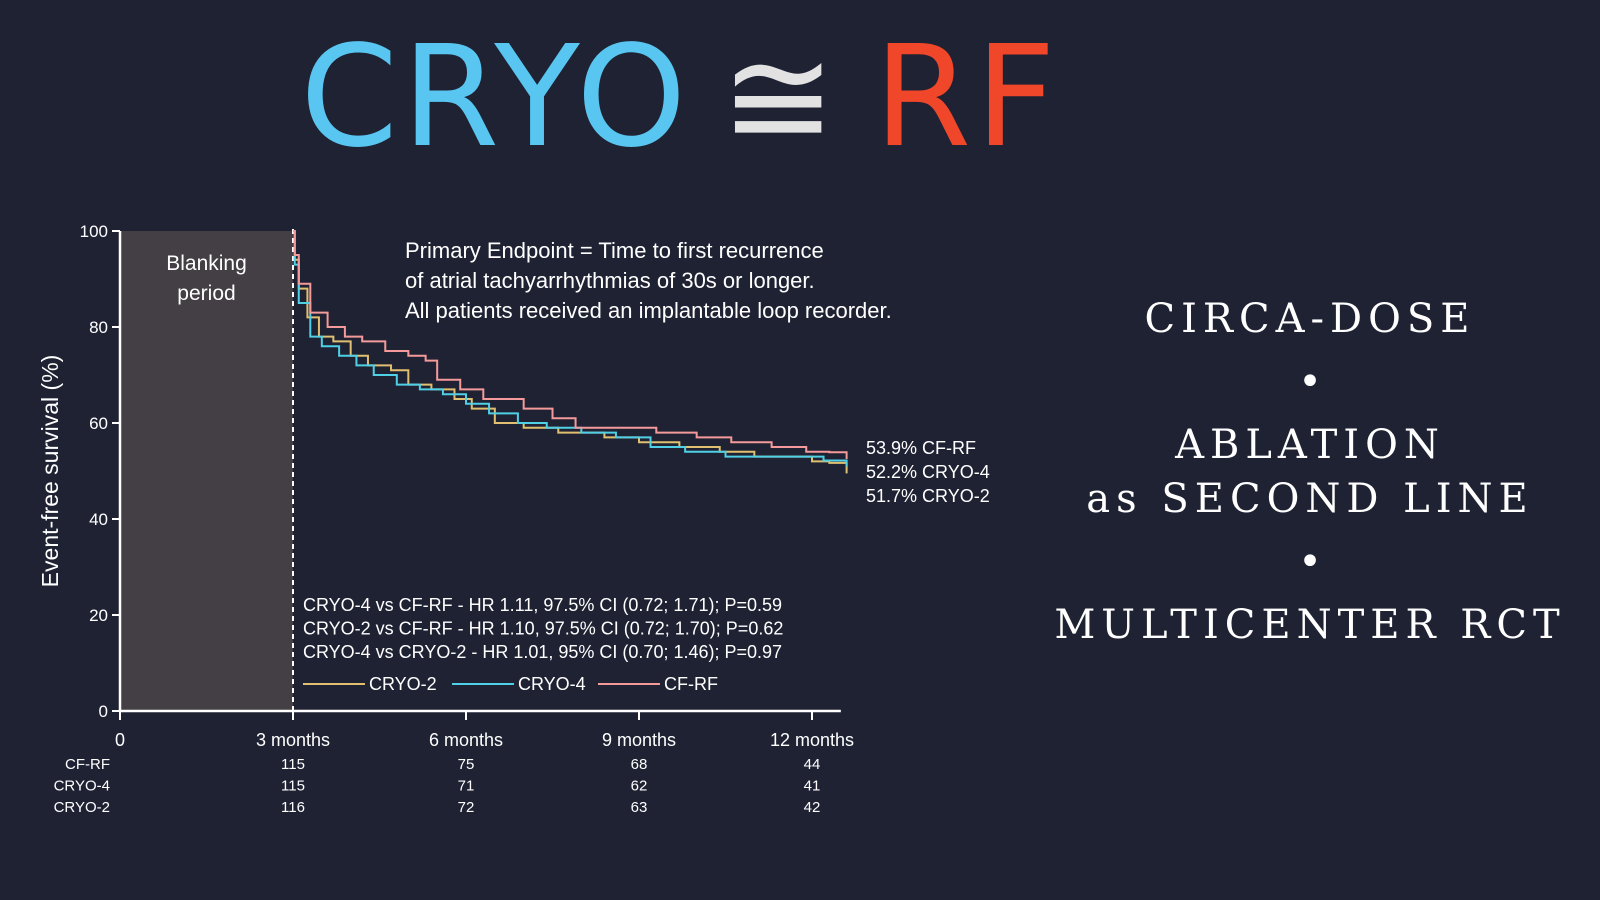 This screenshot has height=900, width=1600. Describe the element at coordinates (98, 519) in the screenshot. I see `y-tick-label: 40` at that location.